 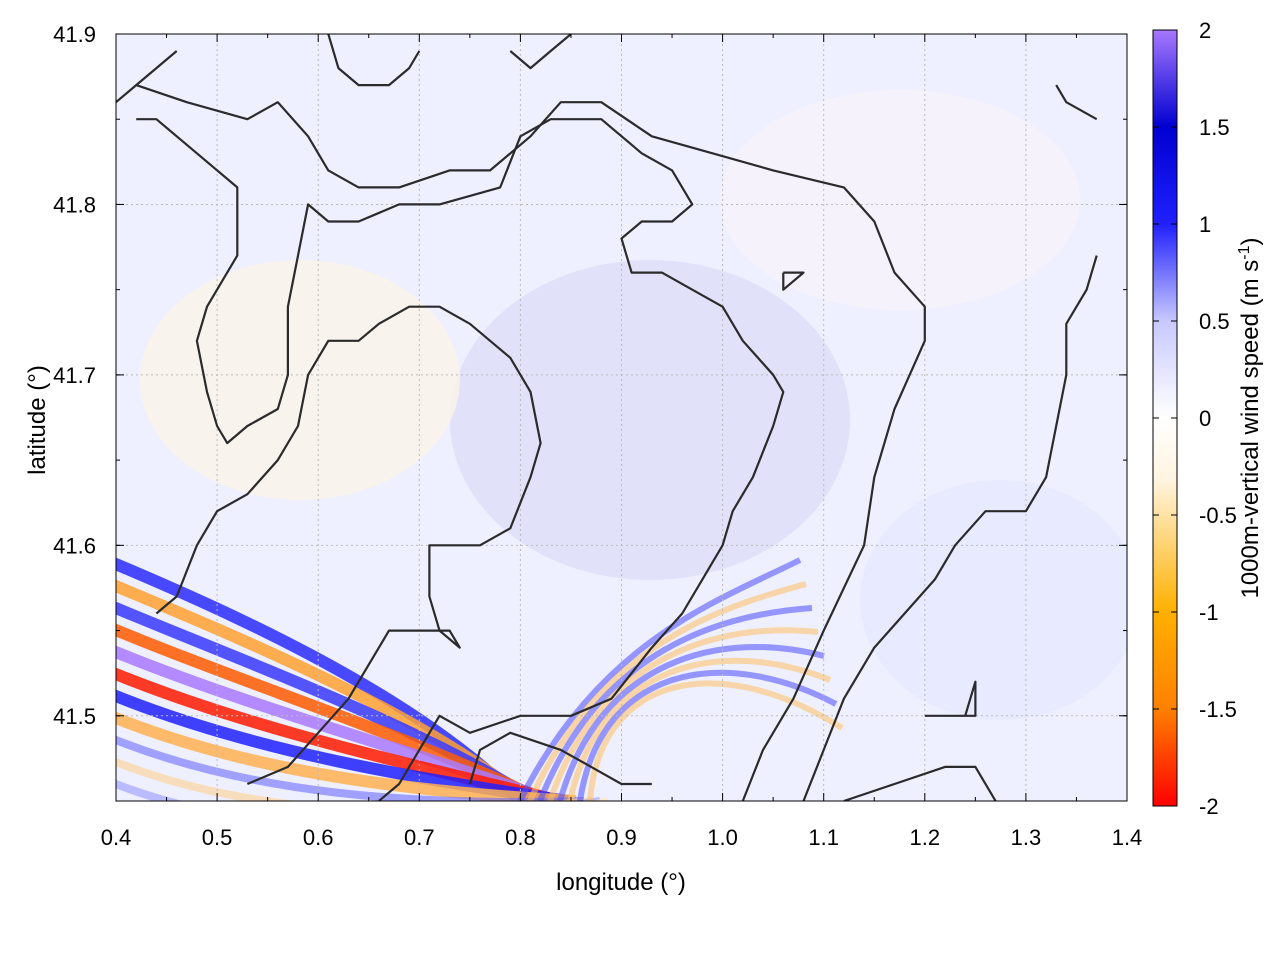 What do you see at coordinates (1209, 806) in the screenshot?
I see `colorbar-tick-label: -2` at bounding box center [1209, 806].